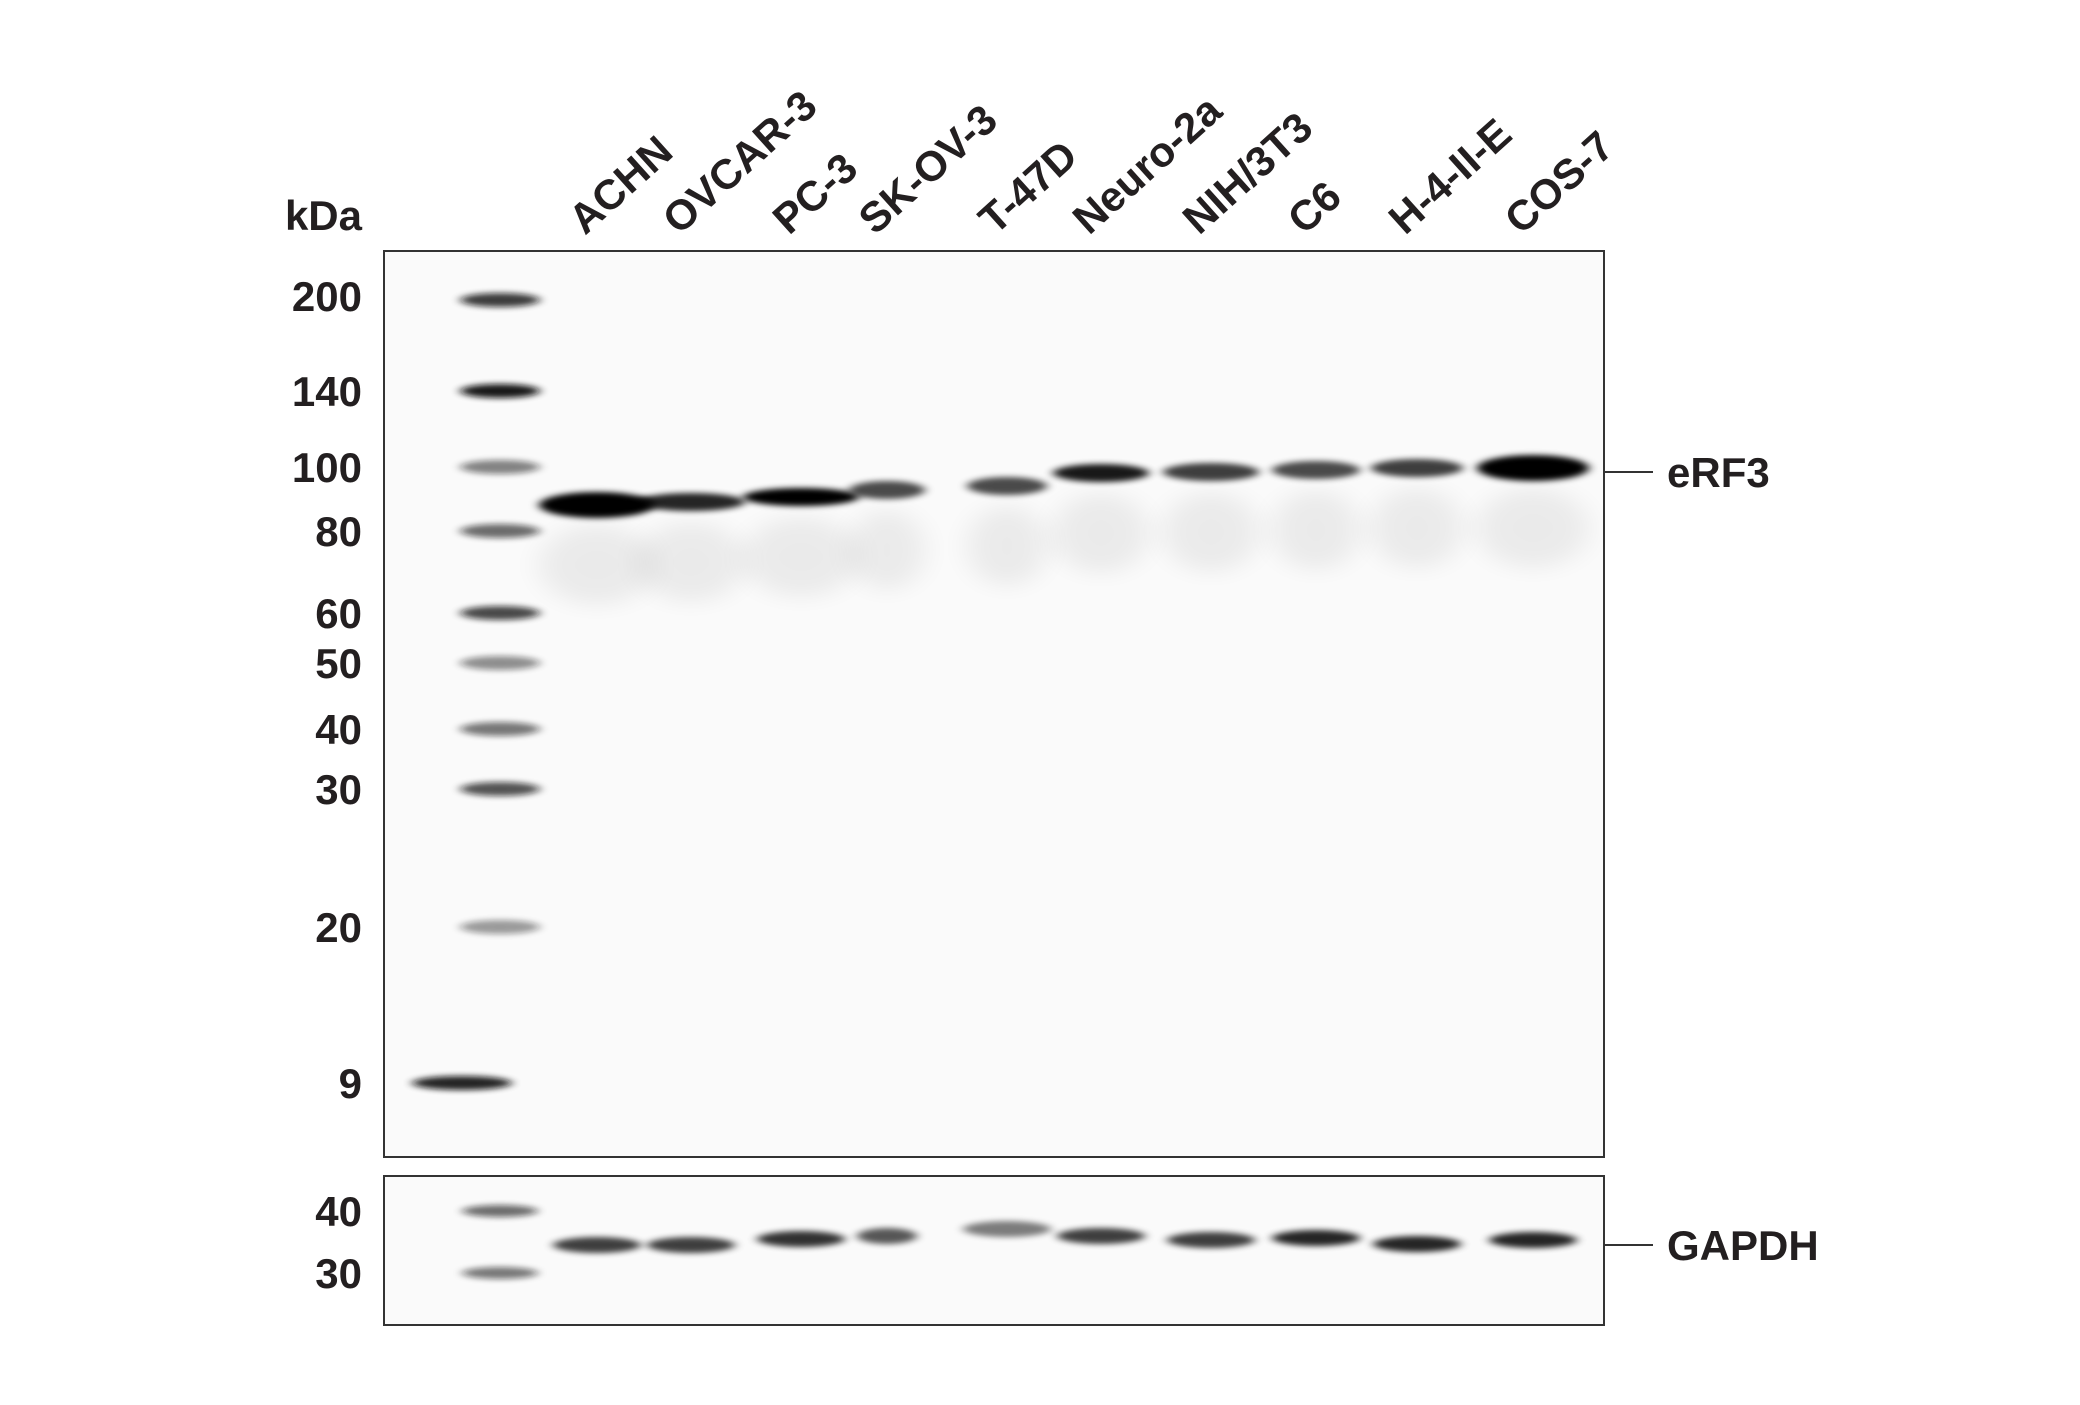 This screenshot has width=2080, height=1405. Describe the element at coordinates (338, 663) in the screenshot. I see `marker-label: 50` at that location.